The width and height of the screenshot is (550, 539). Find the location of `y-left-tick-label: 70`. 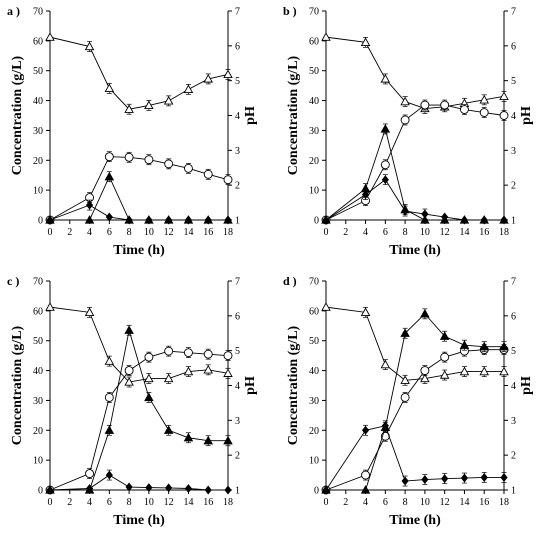

y-left-tick-label: 70 is located at coordinates (314, 12).